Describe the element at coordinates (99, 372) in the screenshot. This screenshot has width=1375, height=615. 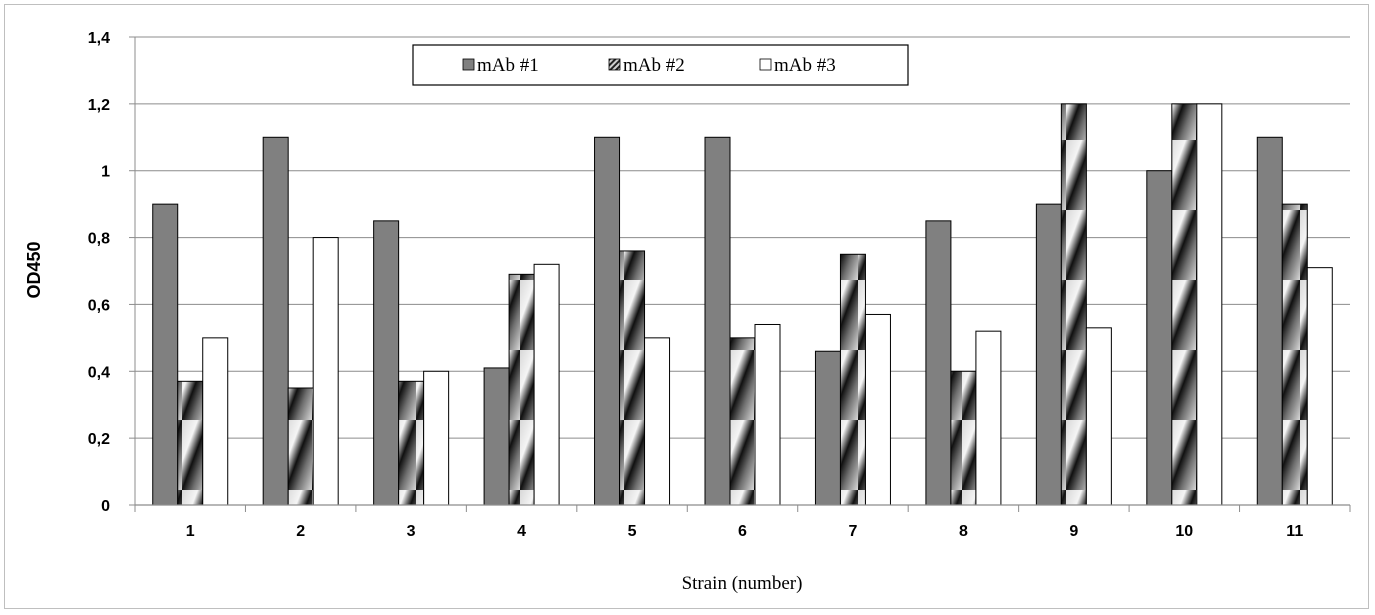
I see `y-tick-label: 0,4` at that location.